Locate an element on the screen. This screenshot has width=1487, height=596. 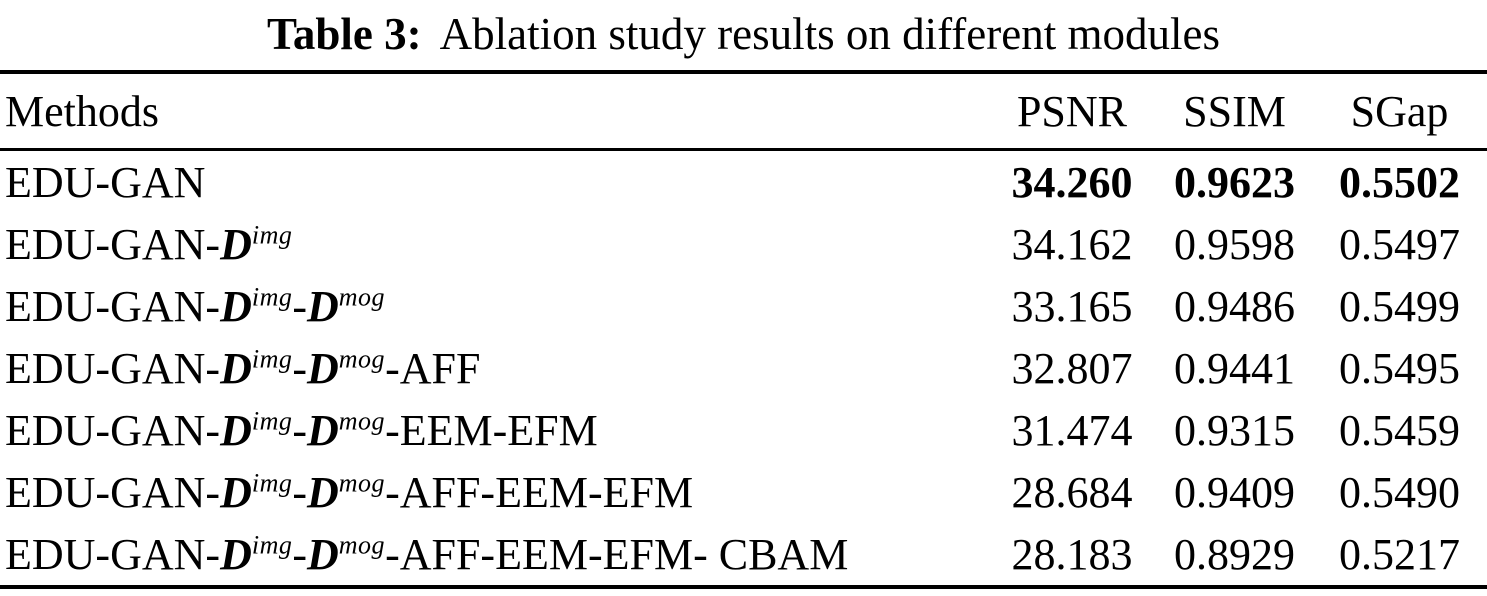
method-cell: EDU-GAN-Dimg-Dmog-AFF is located at coordinates (493, 368).